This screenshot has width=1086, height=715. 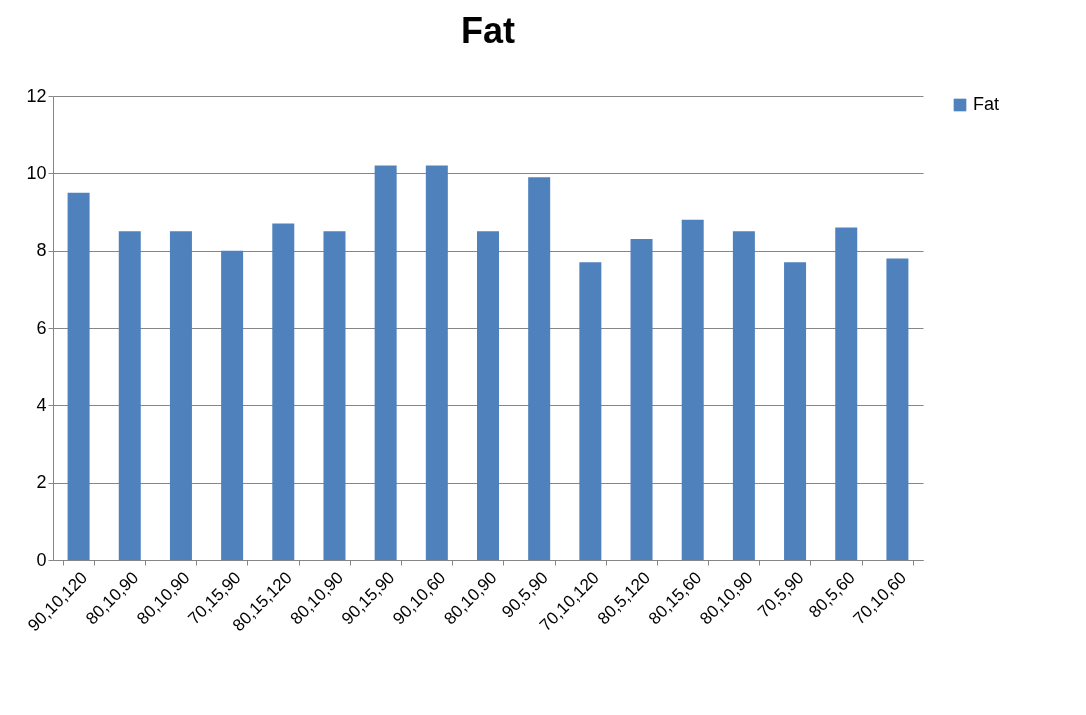 I want to click on chart-title: Fat, so click(x=488, y=30).